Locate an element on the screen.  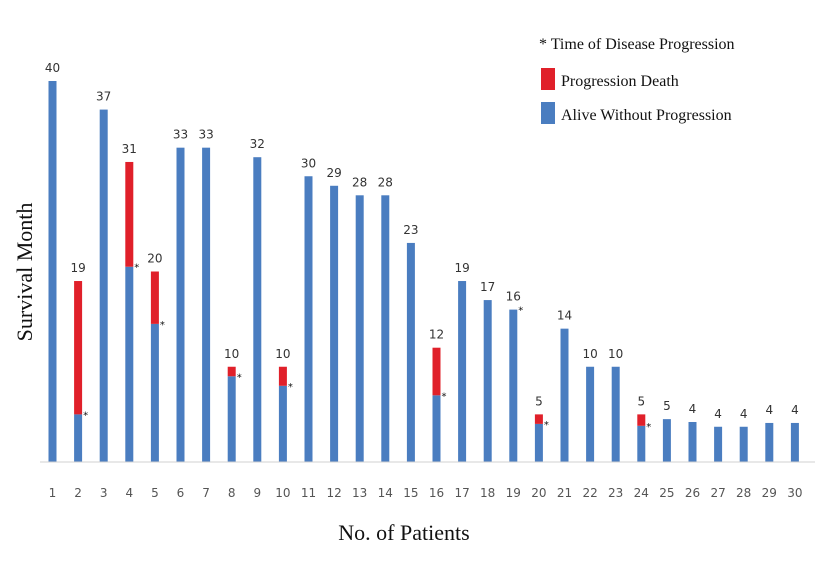
value-label-patient-24: 5 is located at coordinates (641, 401).